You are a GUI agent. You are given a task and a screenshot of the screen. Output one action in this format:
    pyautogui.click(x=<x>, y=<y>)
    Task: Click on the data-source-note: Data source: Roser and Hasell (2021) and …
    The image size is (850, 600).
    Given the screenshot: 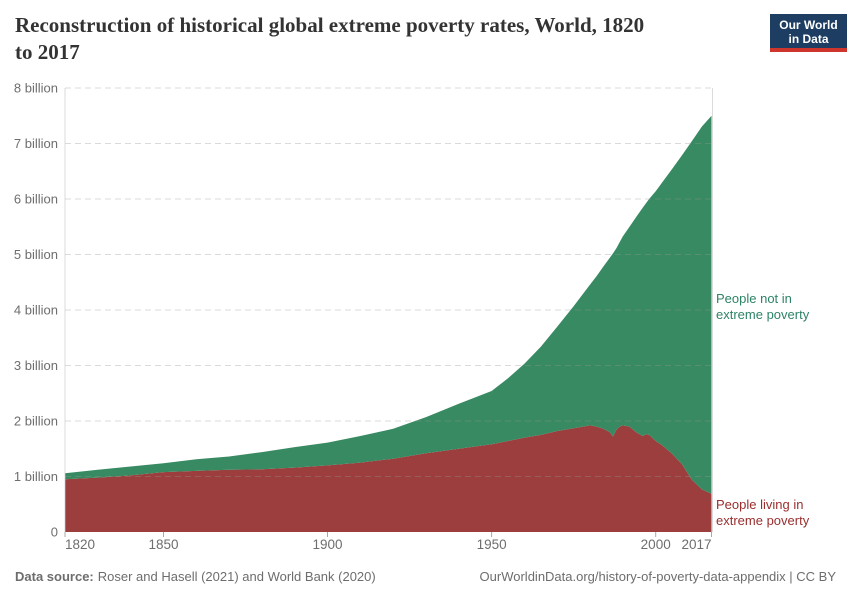 What is the action you would take?
    pyautogui.click(x=195, y=576)
    